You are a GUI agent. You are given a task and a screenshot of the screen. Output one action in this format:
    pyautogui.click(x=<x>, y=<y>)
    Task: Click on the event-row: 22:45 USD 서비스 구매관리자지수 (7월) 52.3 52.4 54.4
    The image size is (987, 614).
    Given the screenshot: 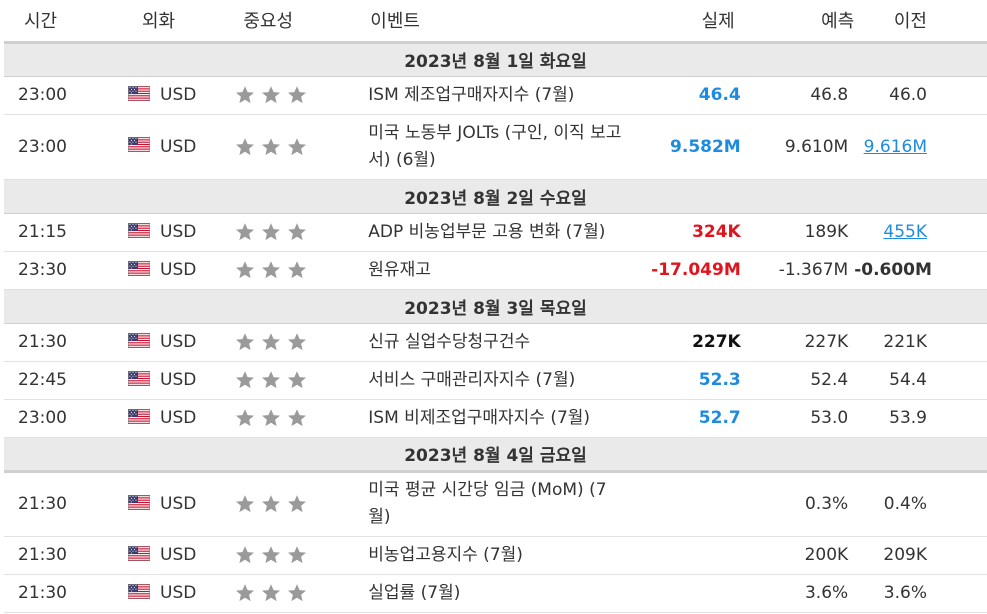 What is the action you would take?
    pyautogui.click(x=495, y=380)
    